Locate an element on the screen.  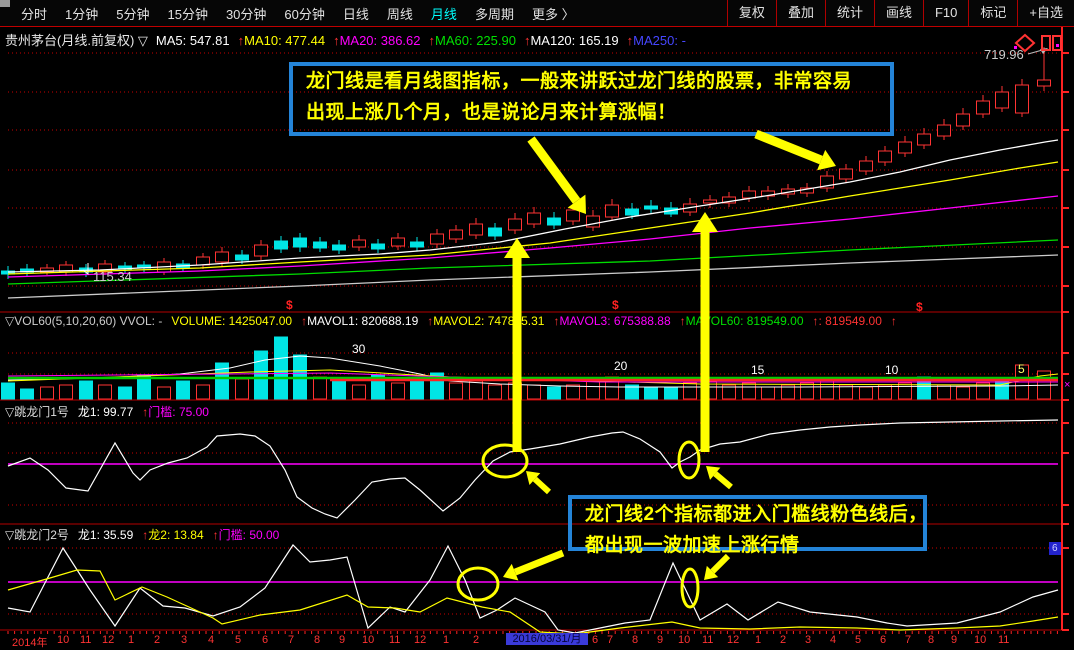
vol-header-seg-5: MAVOL60: 819549.00 is located at coordinates (744, 321).